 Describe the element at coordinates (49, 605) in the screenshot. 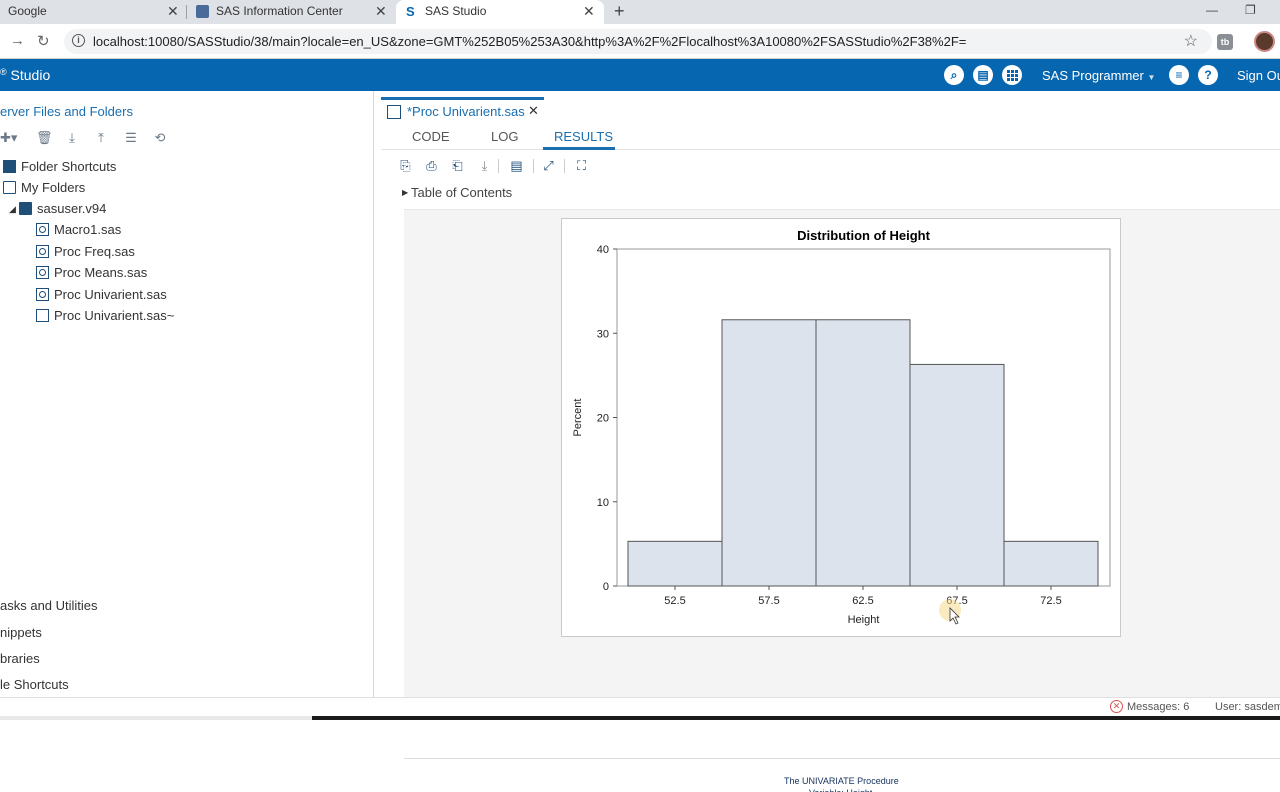

I see `section-tasks-and-utilities: asks and Utilities` at that location.